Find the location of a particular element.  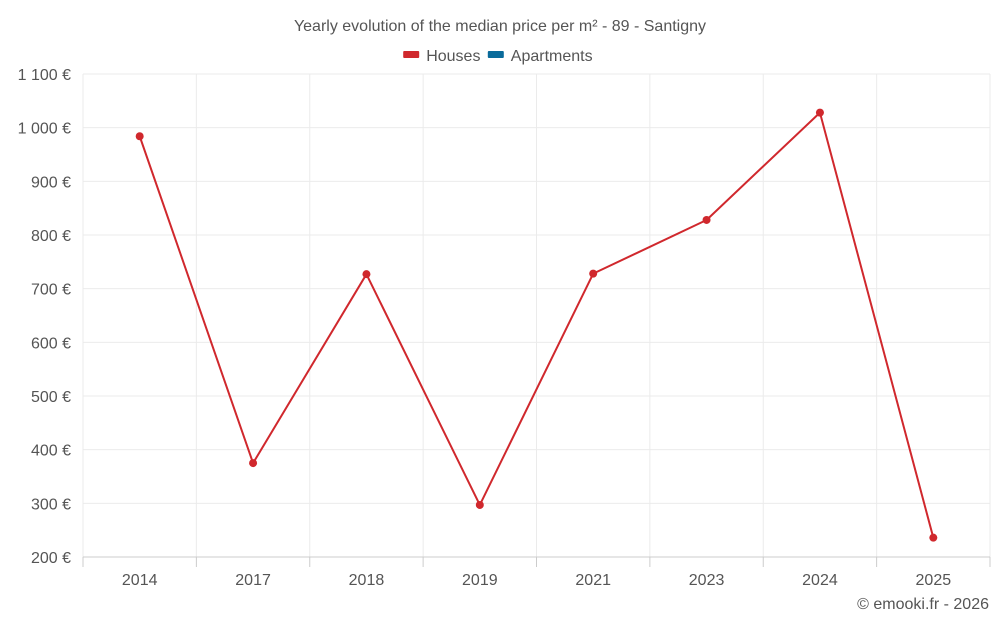

x-tick-label: 2024 is located at coordinates (820, 580).